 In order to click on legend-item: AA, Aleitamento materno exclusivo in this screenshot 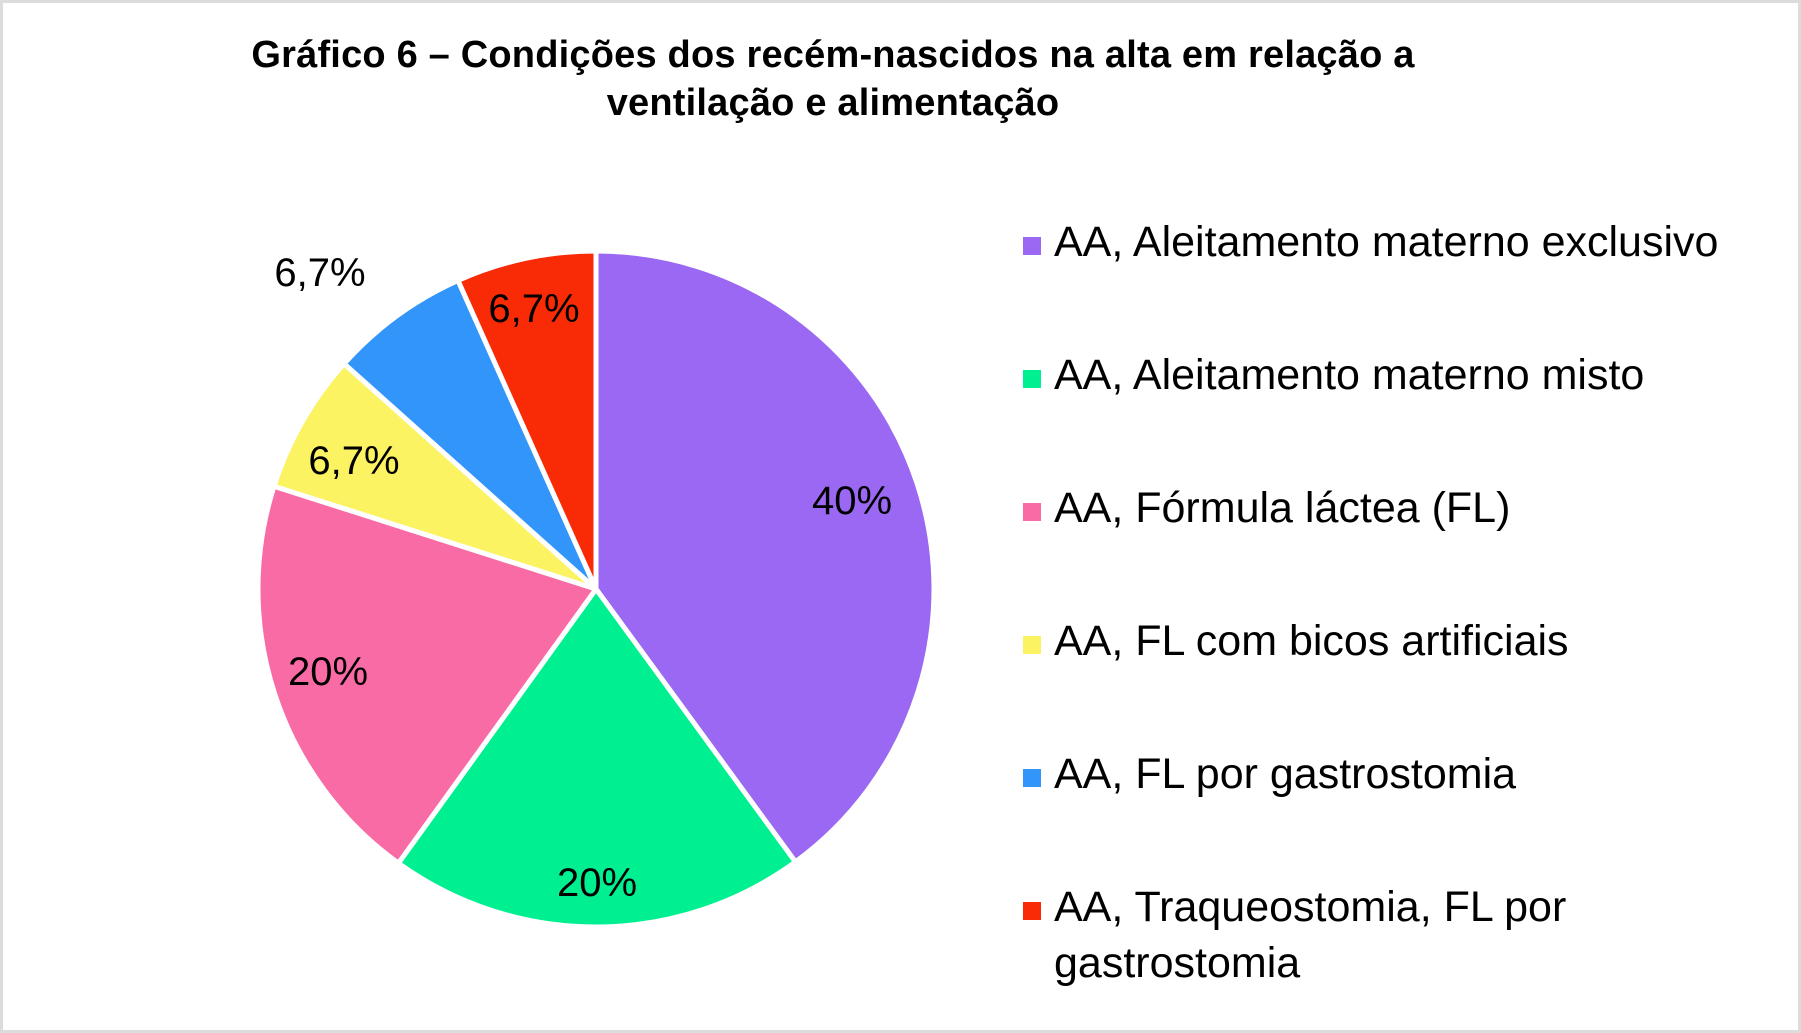, I will do `click(1410, 242)`.